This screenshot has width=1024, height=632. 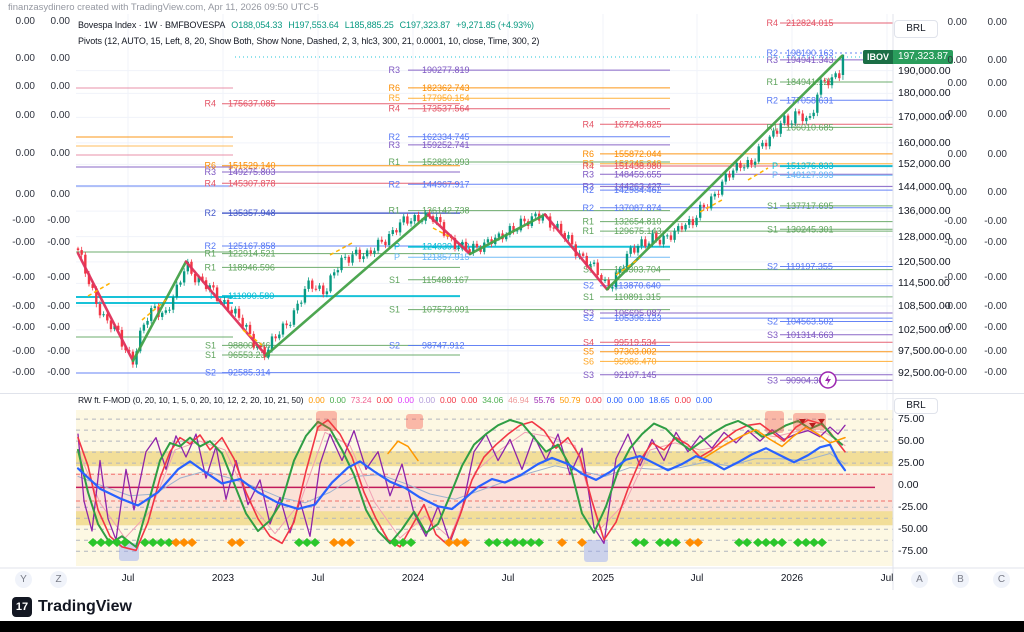 What do you see at coordinates (446, 88) in the screenshot?
I see `pivot-value: 182362.743` at bounding box center [446, 88].